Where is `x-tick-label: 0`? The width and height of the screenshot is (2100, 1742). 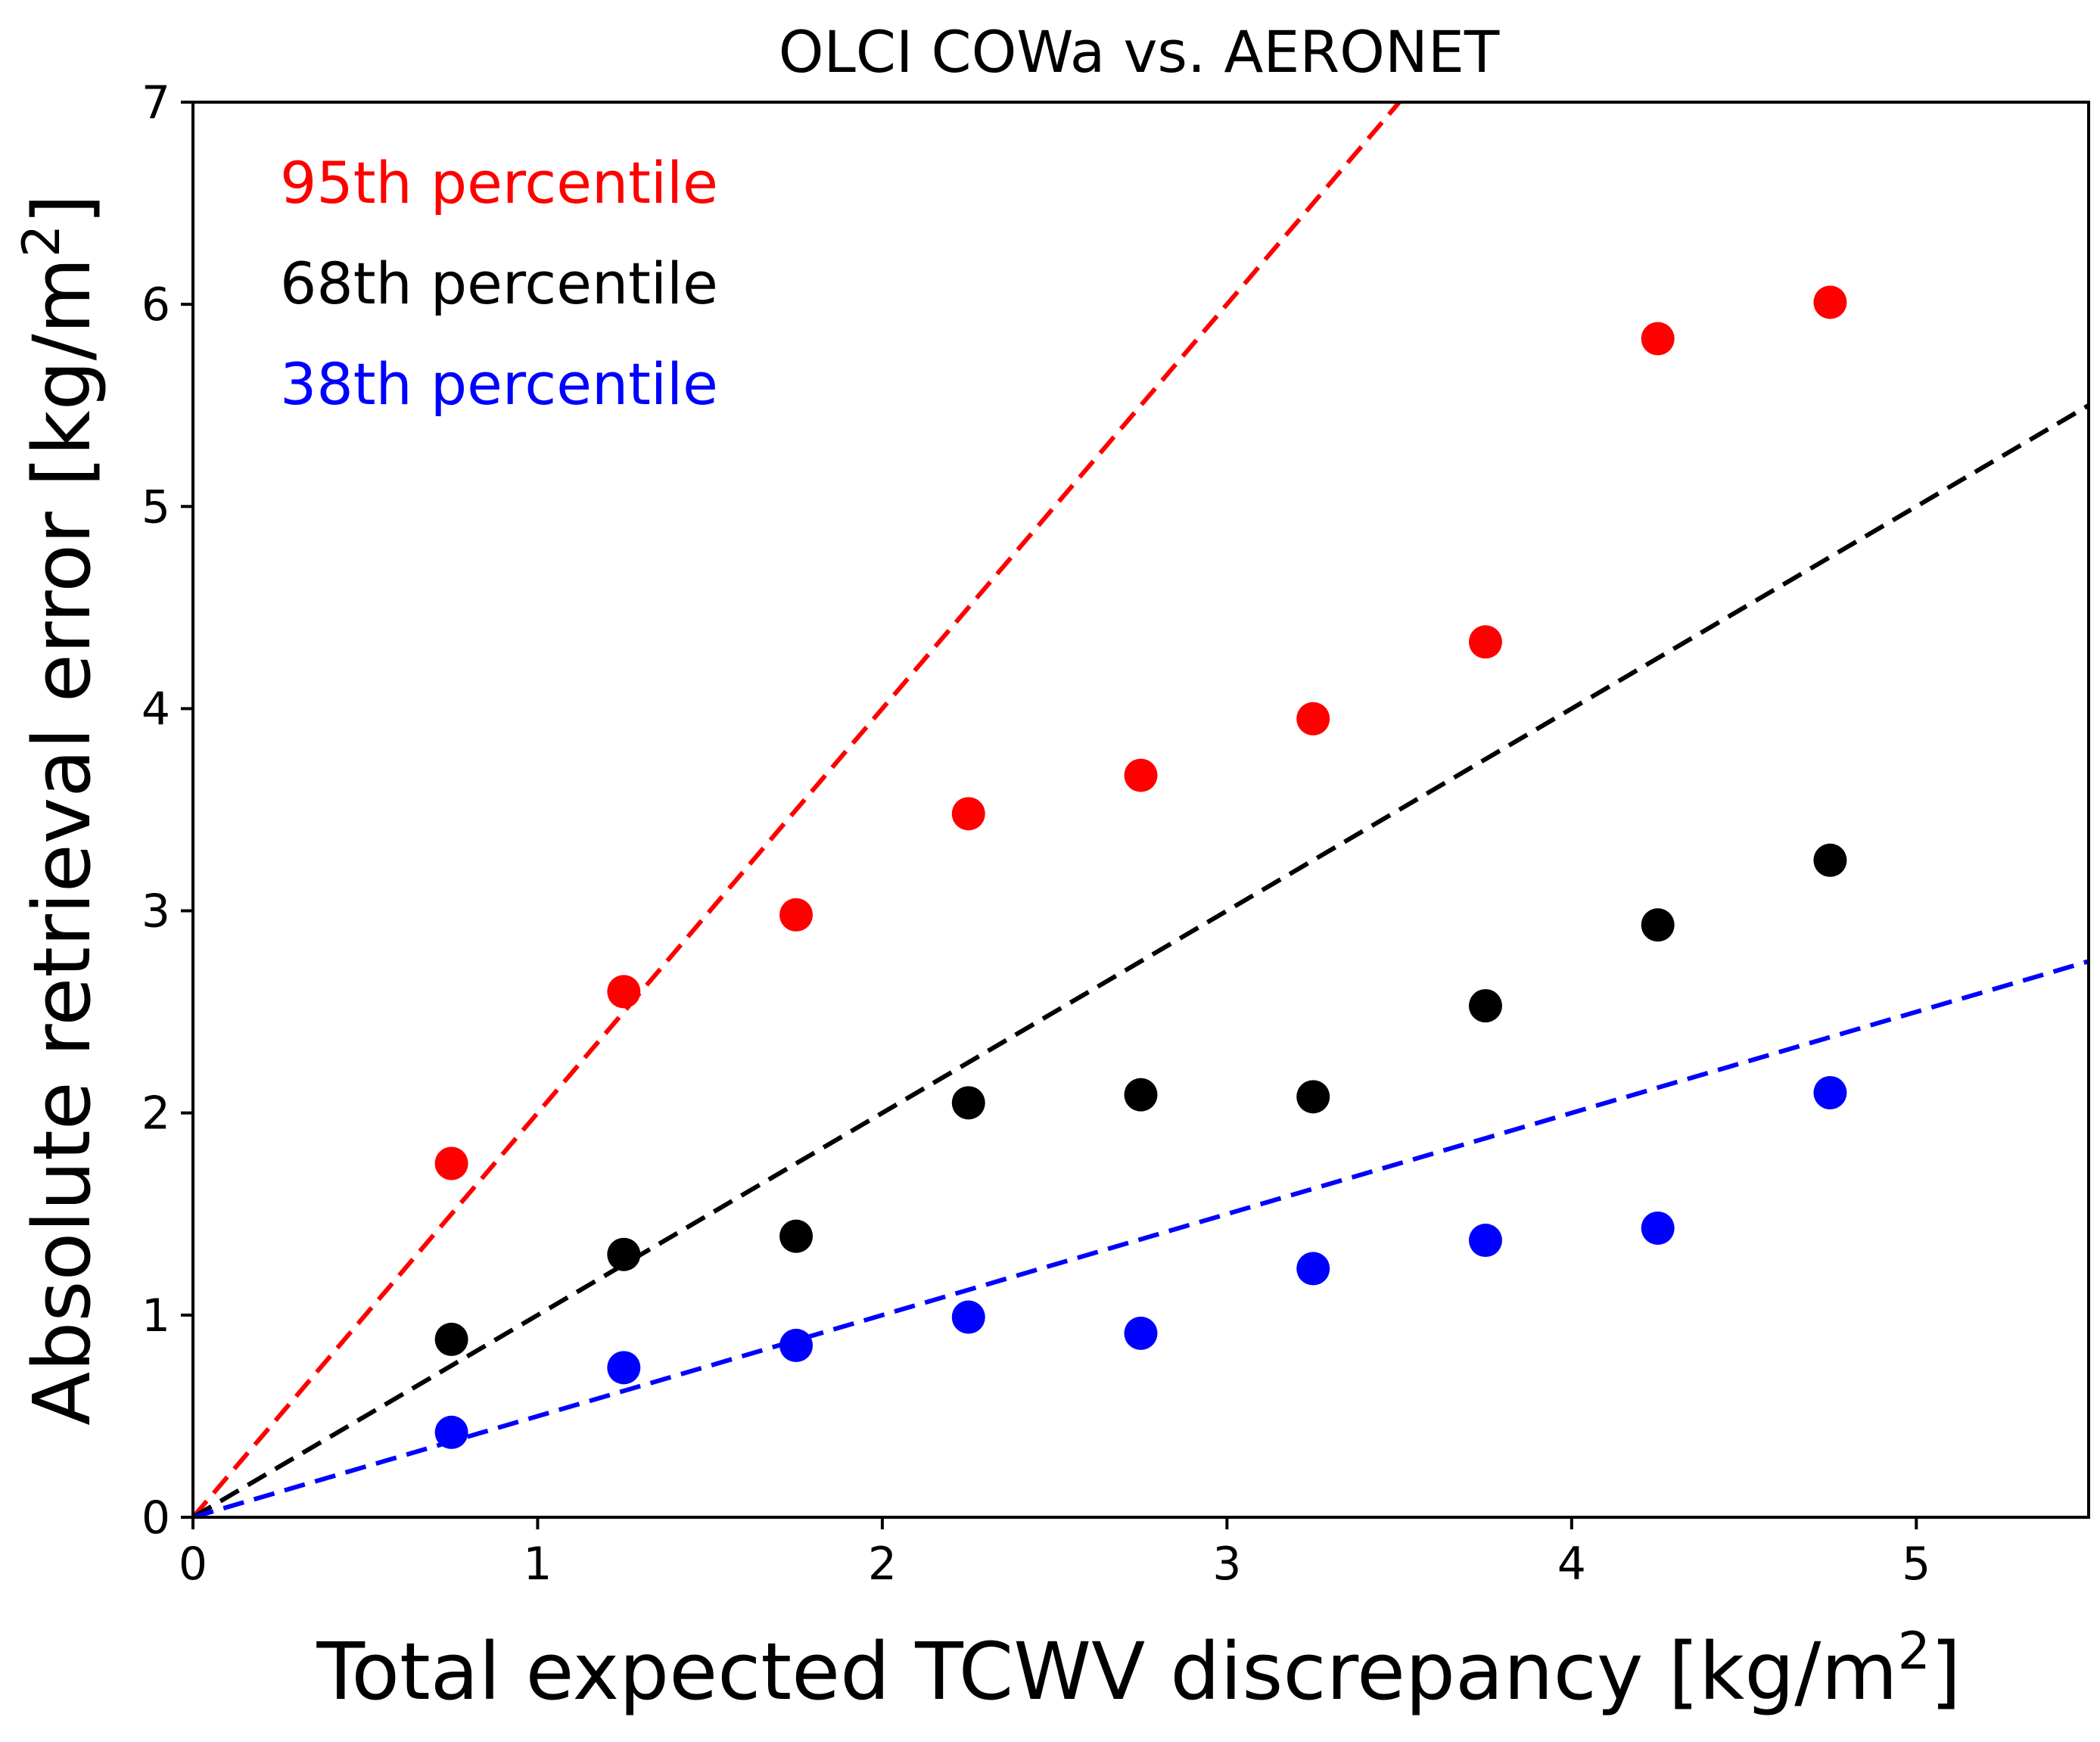 x-tick-label: 0 is located at coordinates (193, 1564).